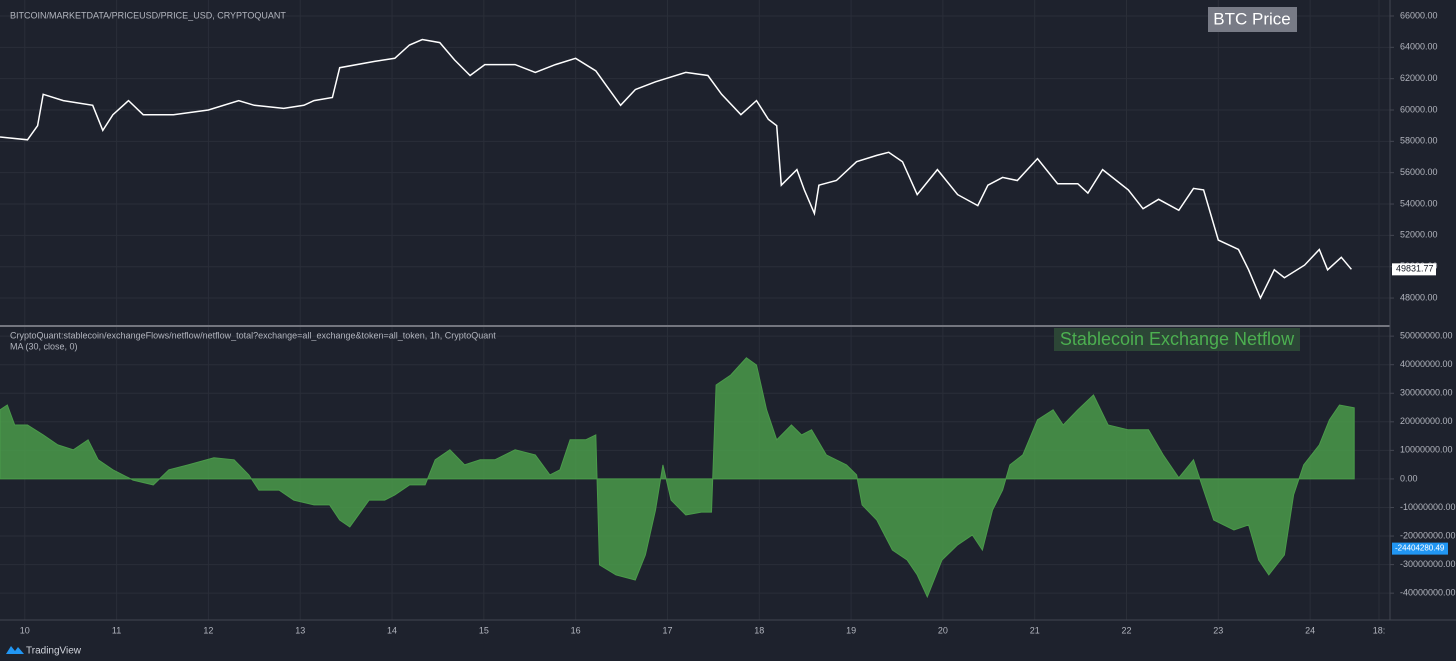  I want to click on y-tick-label: 48000.00, so click(1419, 297).